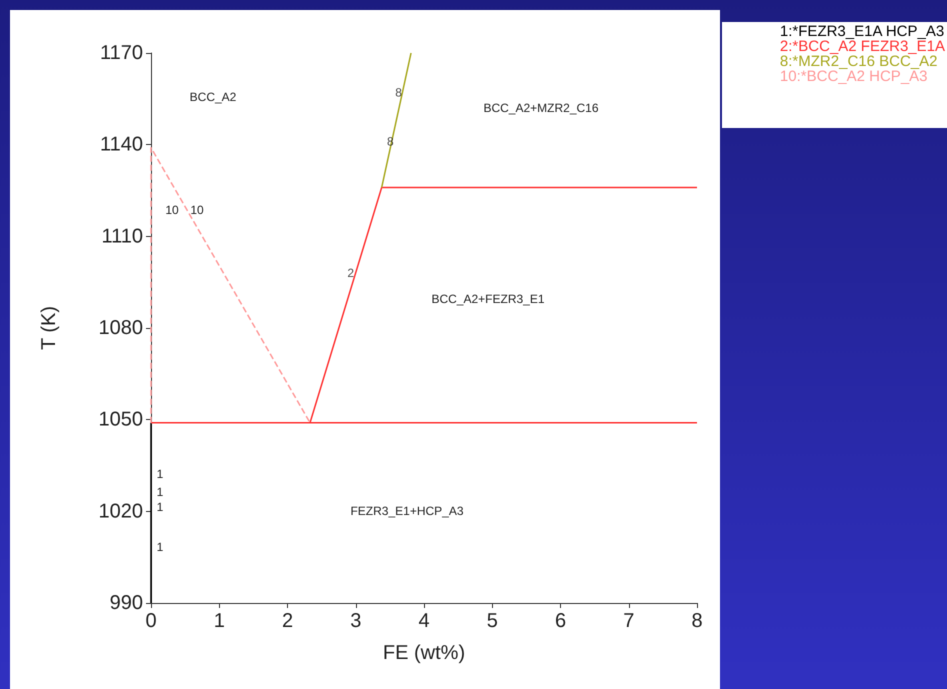  Describe the element at coordinates (49, 328) in the screenshot. I see `y-axis-title: T (K)` at that location.